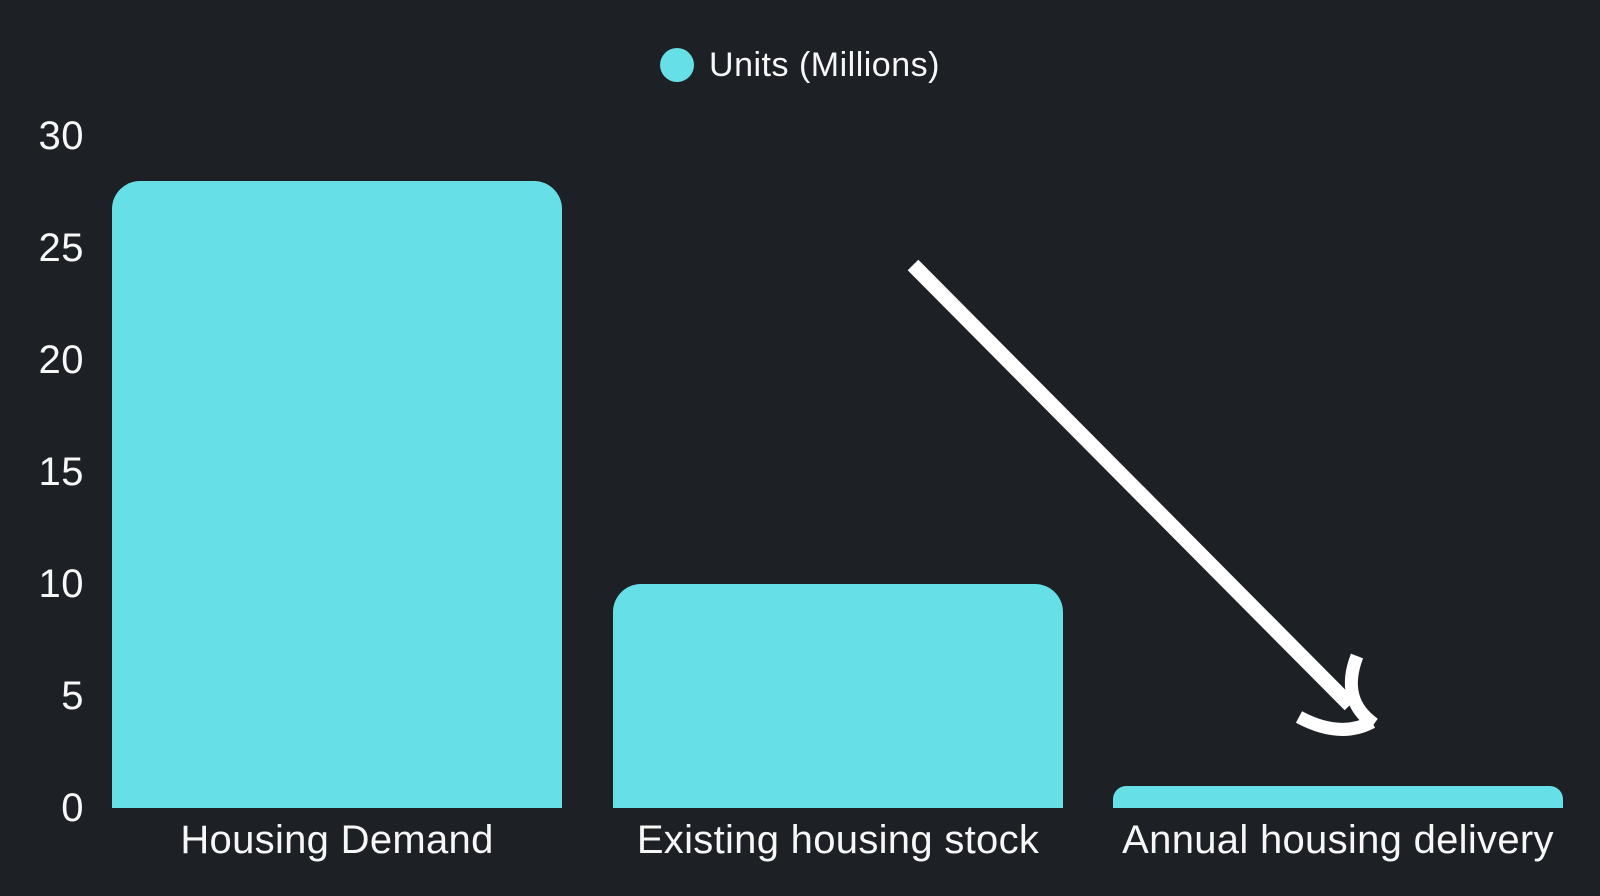 The width and height of the screenshot is (1600, 896). I want to click on x-axis-label: Existing housing stock, so click(838, 840).